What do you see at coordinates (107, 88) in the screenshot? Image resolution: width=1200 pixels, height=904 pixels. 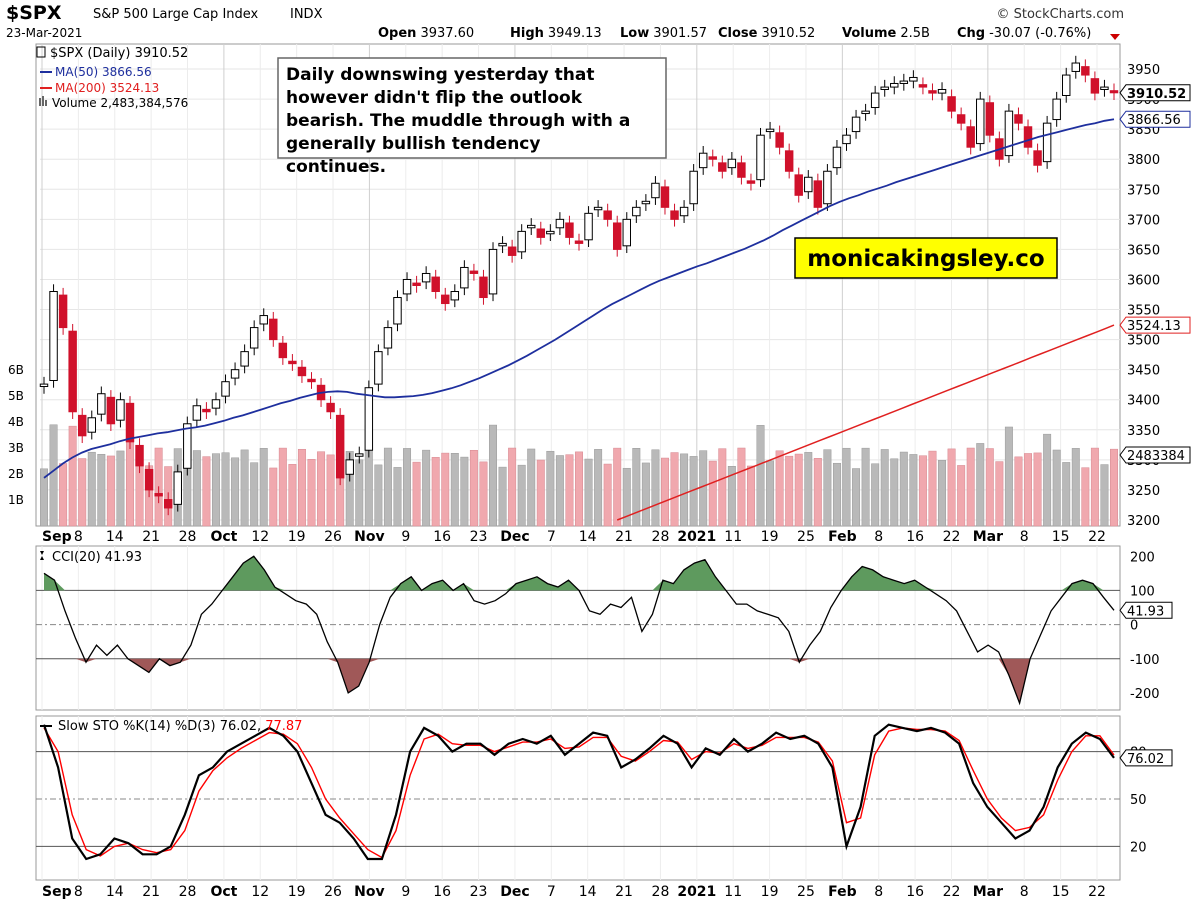 I see `legend-ma200: MA(200) 3524.13` at bounding box center [107, 88].